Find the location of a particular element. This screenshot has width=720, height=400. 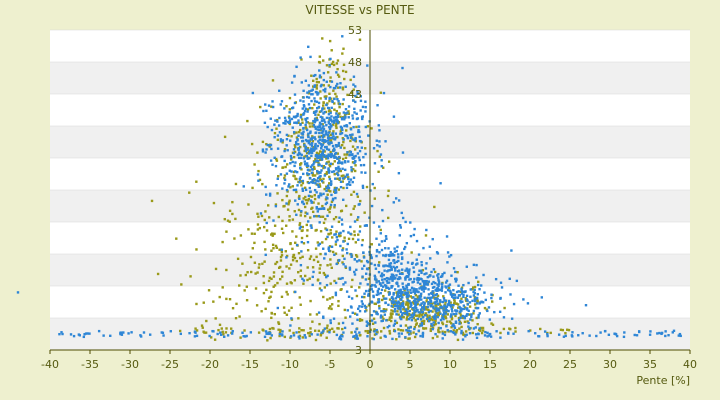

x-tick-label: -10 is located at coordinates (290, 364).